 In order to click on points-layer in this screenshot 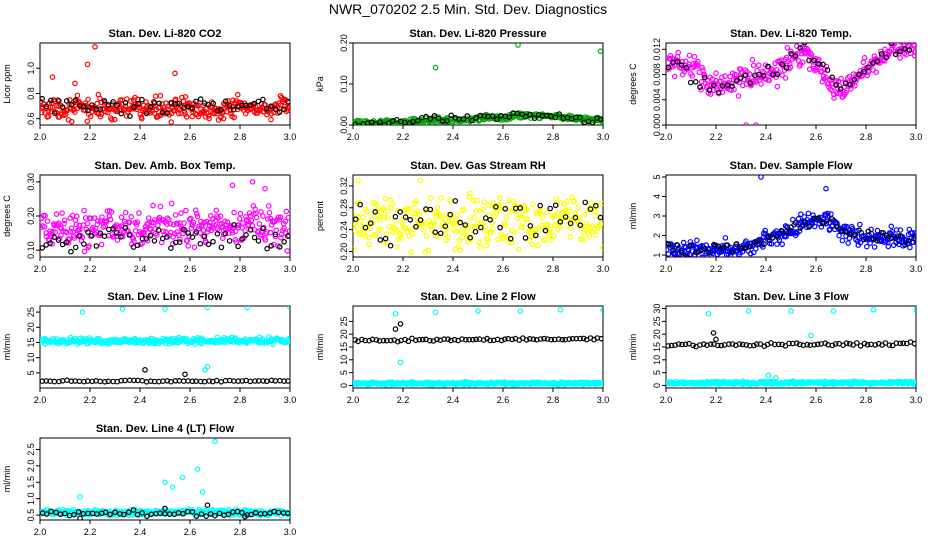, I will do `click(478, 84)`.